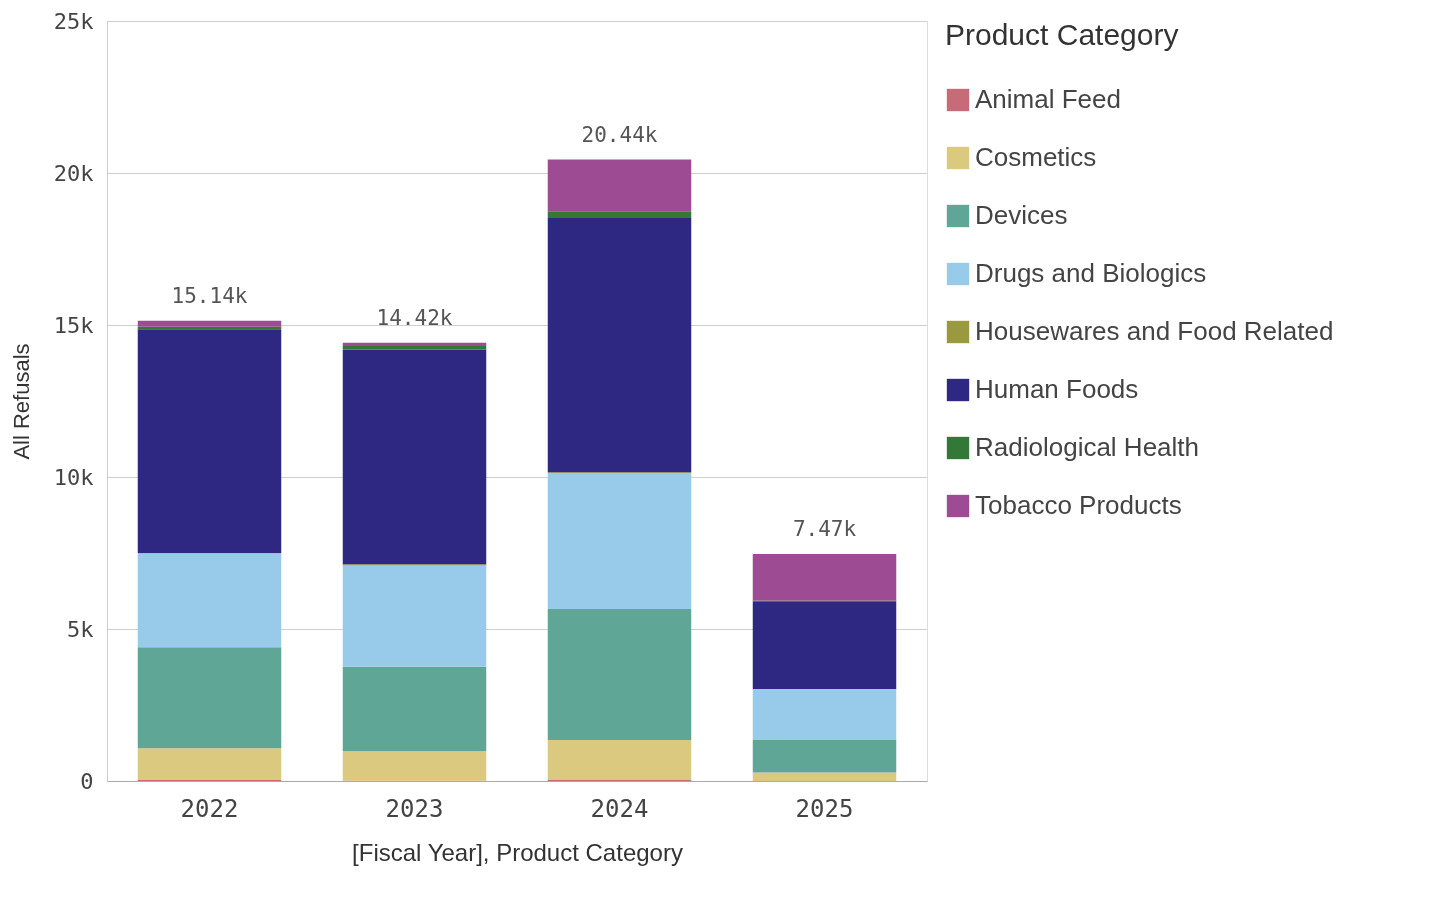  I want to click on y-tick-label: 15k, so click(73, 325).